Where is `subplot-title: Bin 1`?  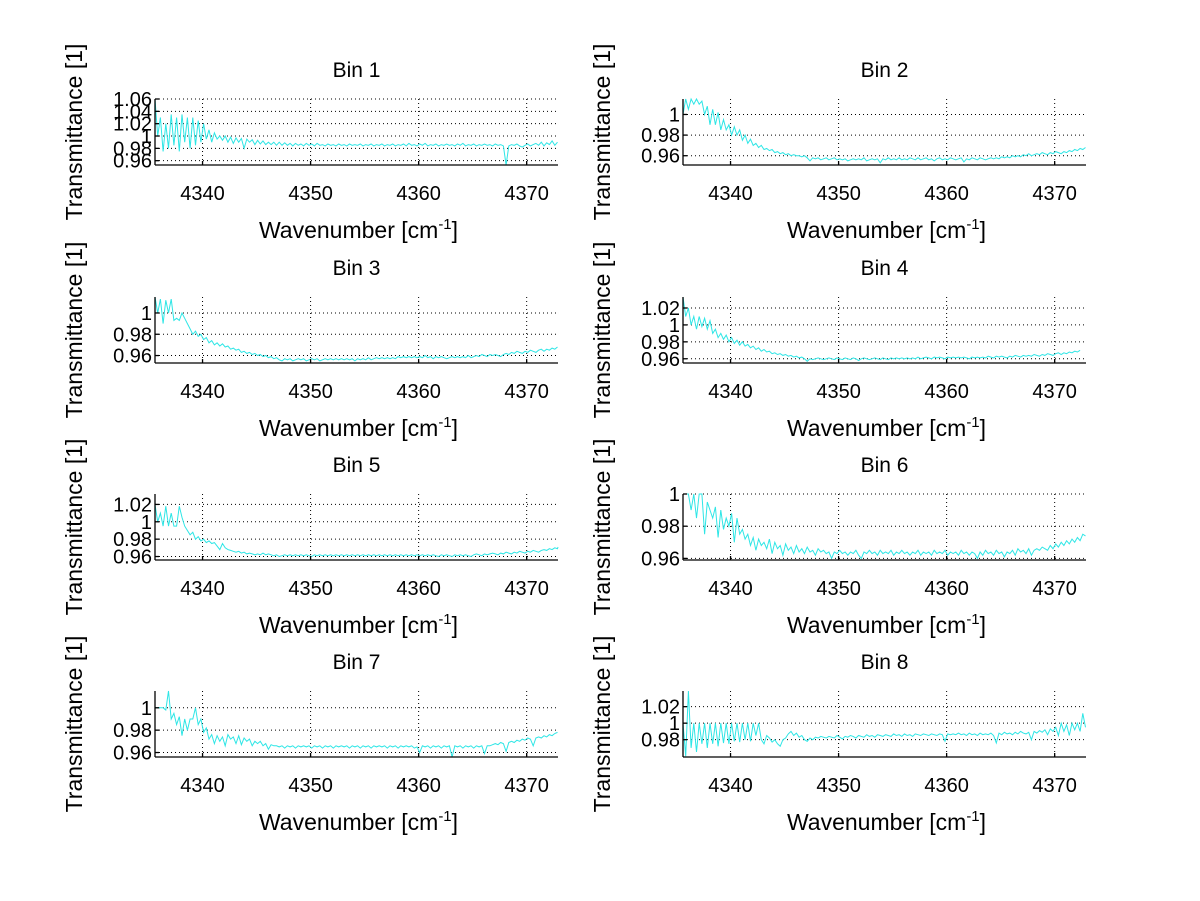
subplot-title: Bin 1 is located at coordinates (357, 70).